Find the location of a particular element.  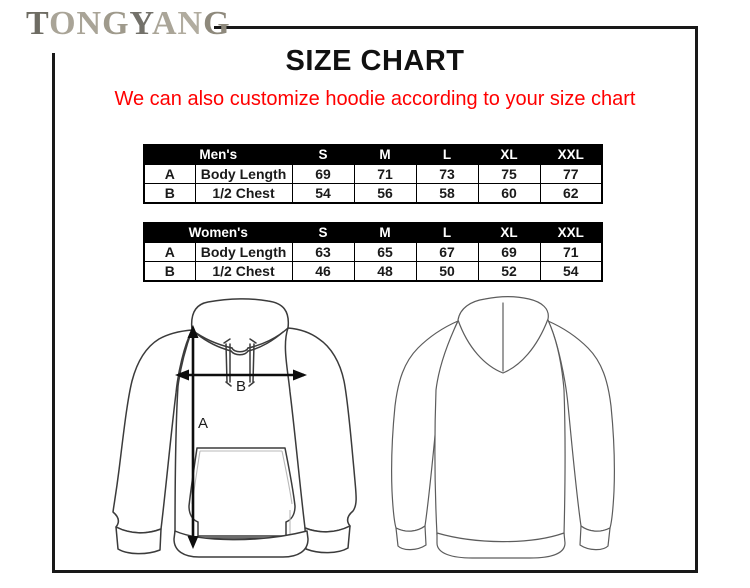

table-row-body-length: A Body Length 69 71 73 75 77 is located at coordinates (373, 174).